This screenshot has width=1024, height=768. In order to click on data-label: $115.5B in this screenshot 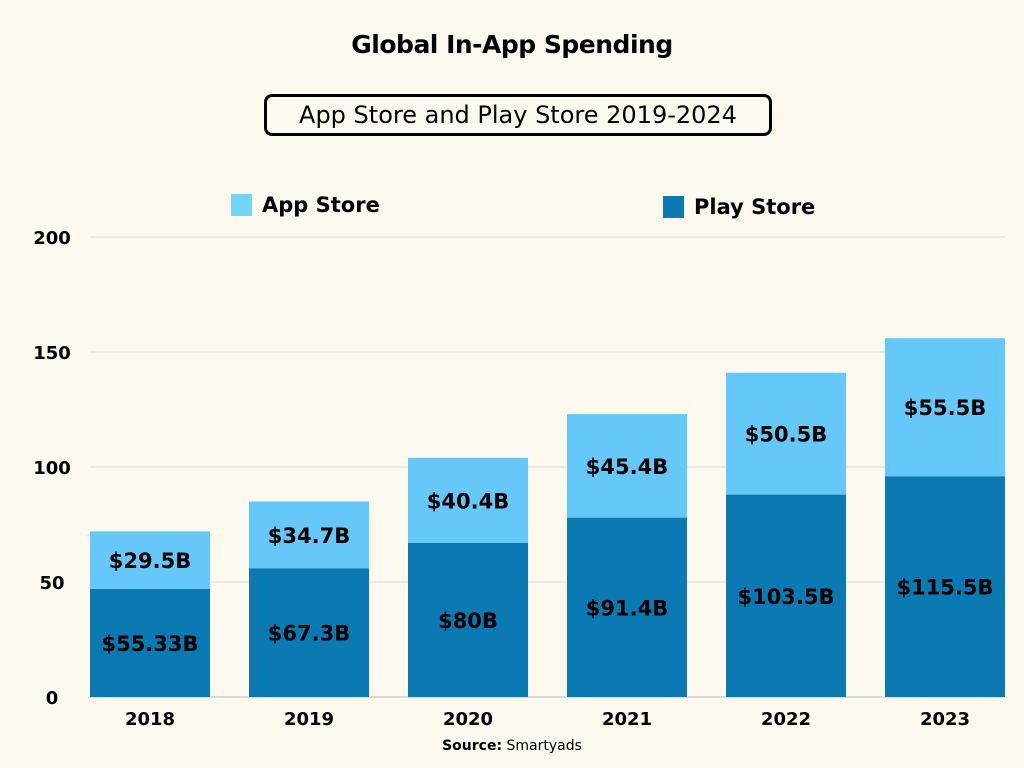, I will do `click(944, 588)`.